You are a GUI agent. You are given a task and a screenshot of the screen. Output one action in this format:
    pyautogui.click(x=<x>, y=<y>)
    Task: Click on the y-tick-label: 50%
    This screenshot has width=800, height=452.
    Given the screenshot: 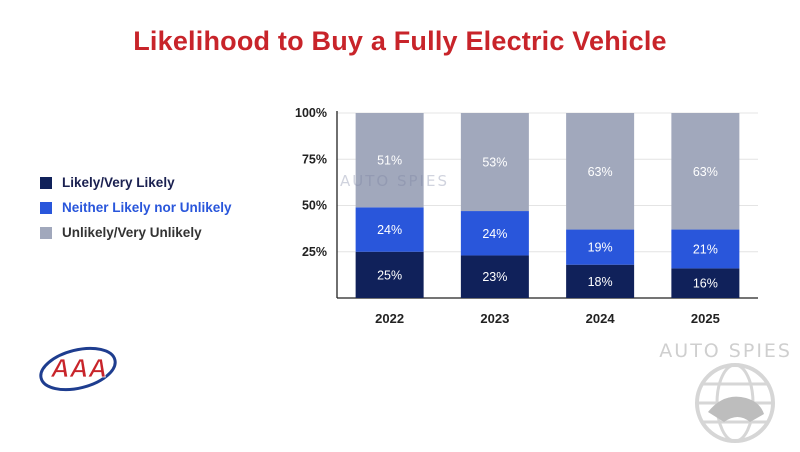 What is the action you would take?
    pyautogui.click(x=314, y=206)
    